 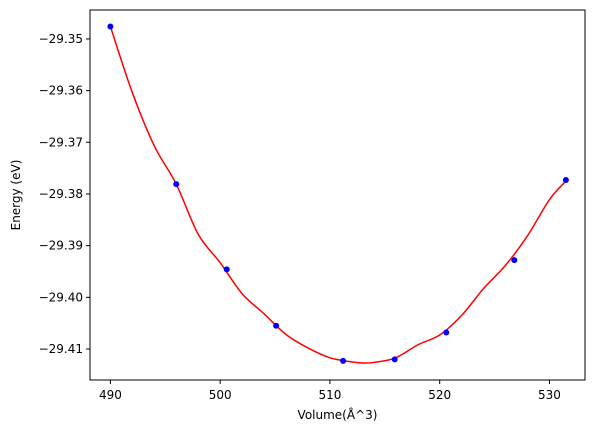 What do you see at coordinates (329, 395) in the screenshot?
I see `x-tick-label: 510` at bounding box center [329, 395].